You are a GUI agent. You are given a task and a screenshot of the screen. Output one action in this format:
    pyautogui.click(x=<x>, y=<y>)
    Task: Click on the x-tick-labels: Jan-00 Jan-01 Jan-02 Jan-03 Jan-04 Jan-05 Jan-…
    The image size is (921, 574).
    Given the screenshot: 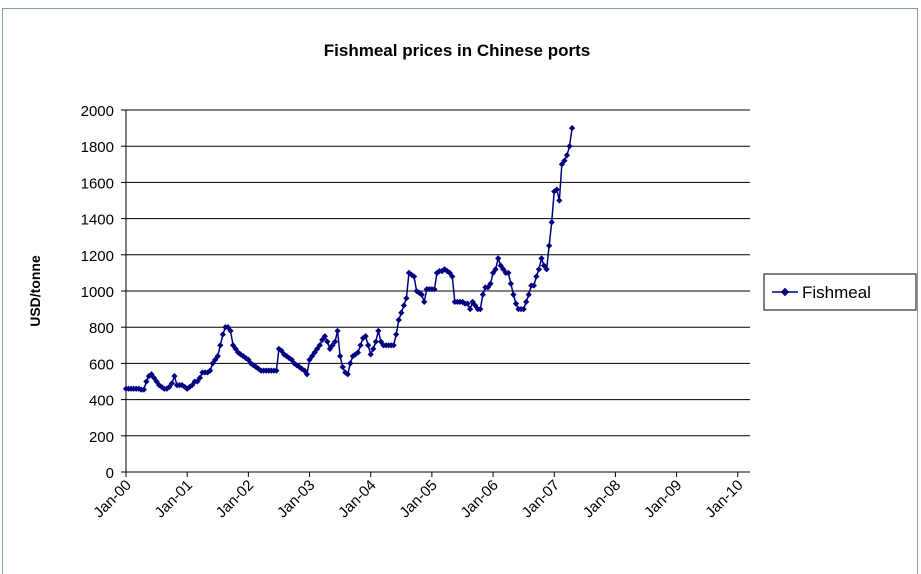 What is the action you would take?
    pyautogui.click(x=418, y=499)
    